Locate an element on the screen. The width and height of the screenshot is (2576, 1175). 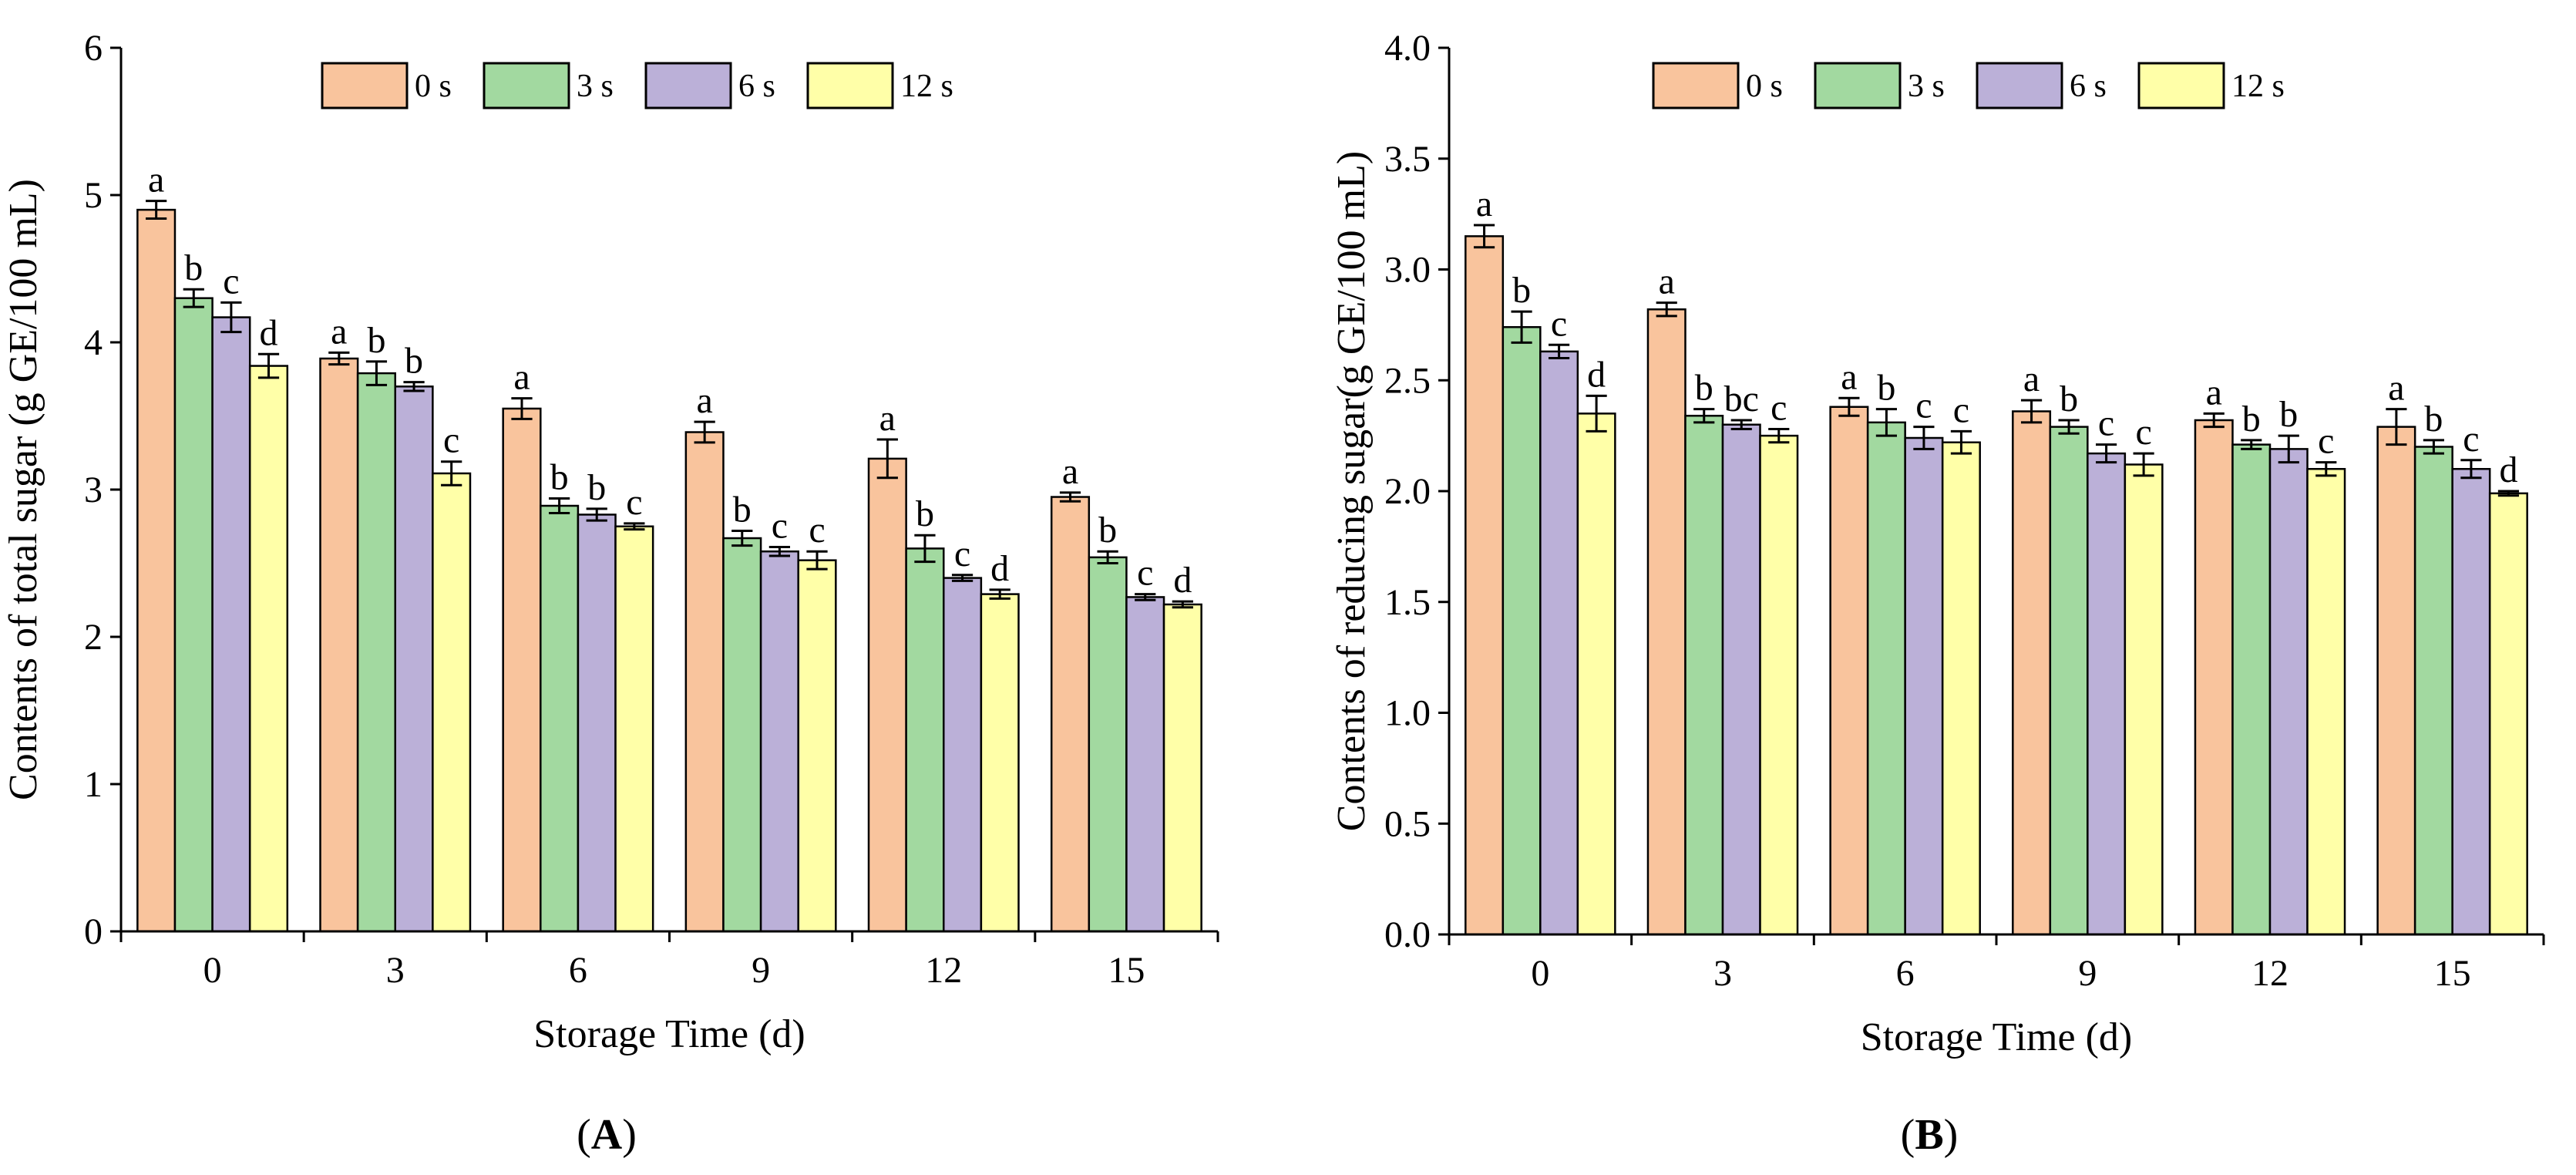
panel-label-part: A is located at coordinates (607, 1135).